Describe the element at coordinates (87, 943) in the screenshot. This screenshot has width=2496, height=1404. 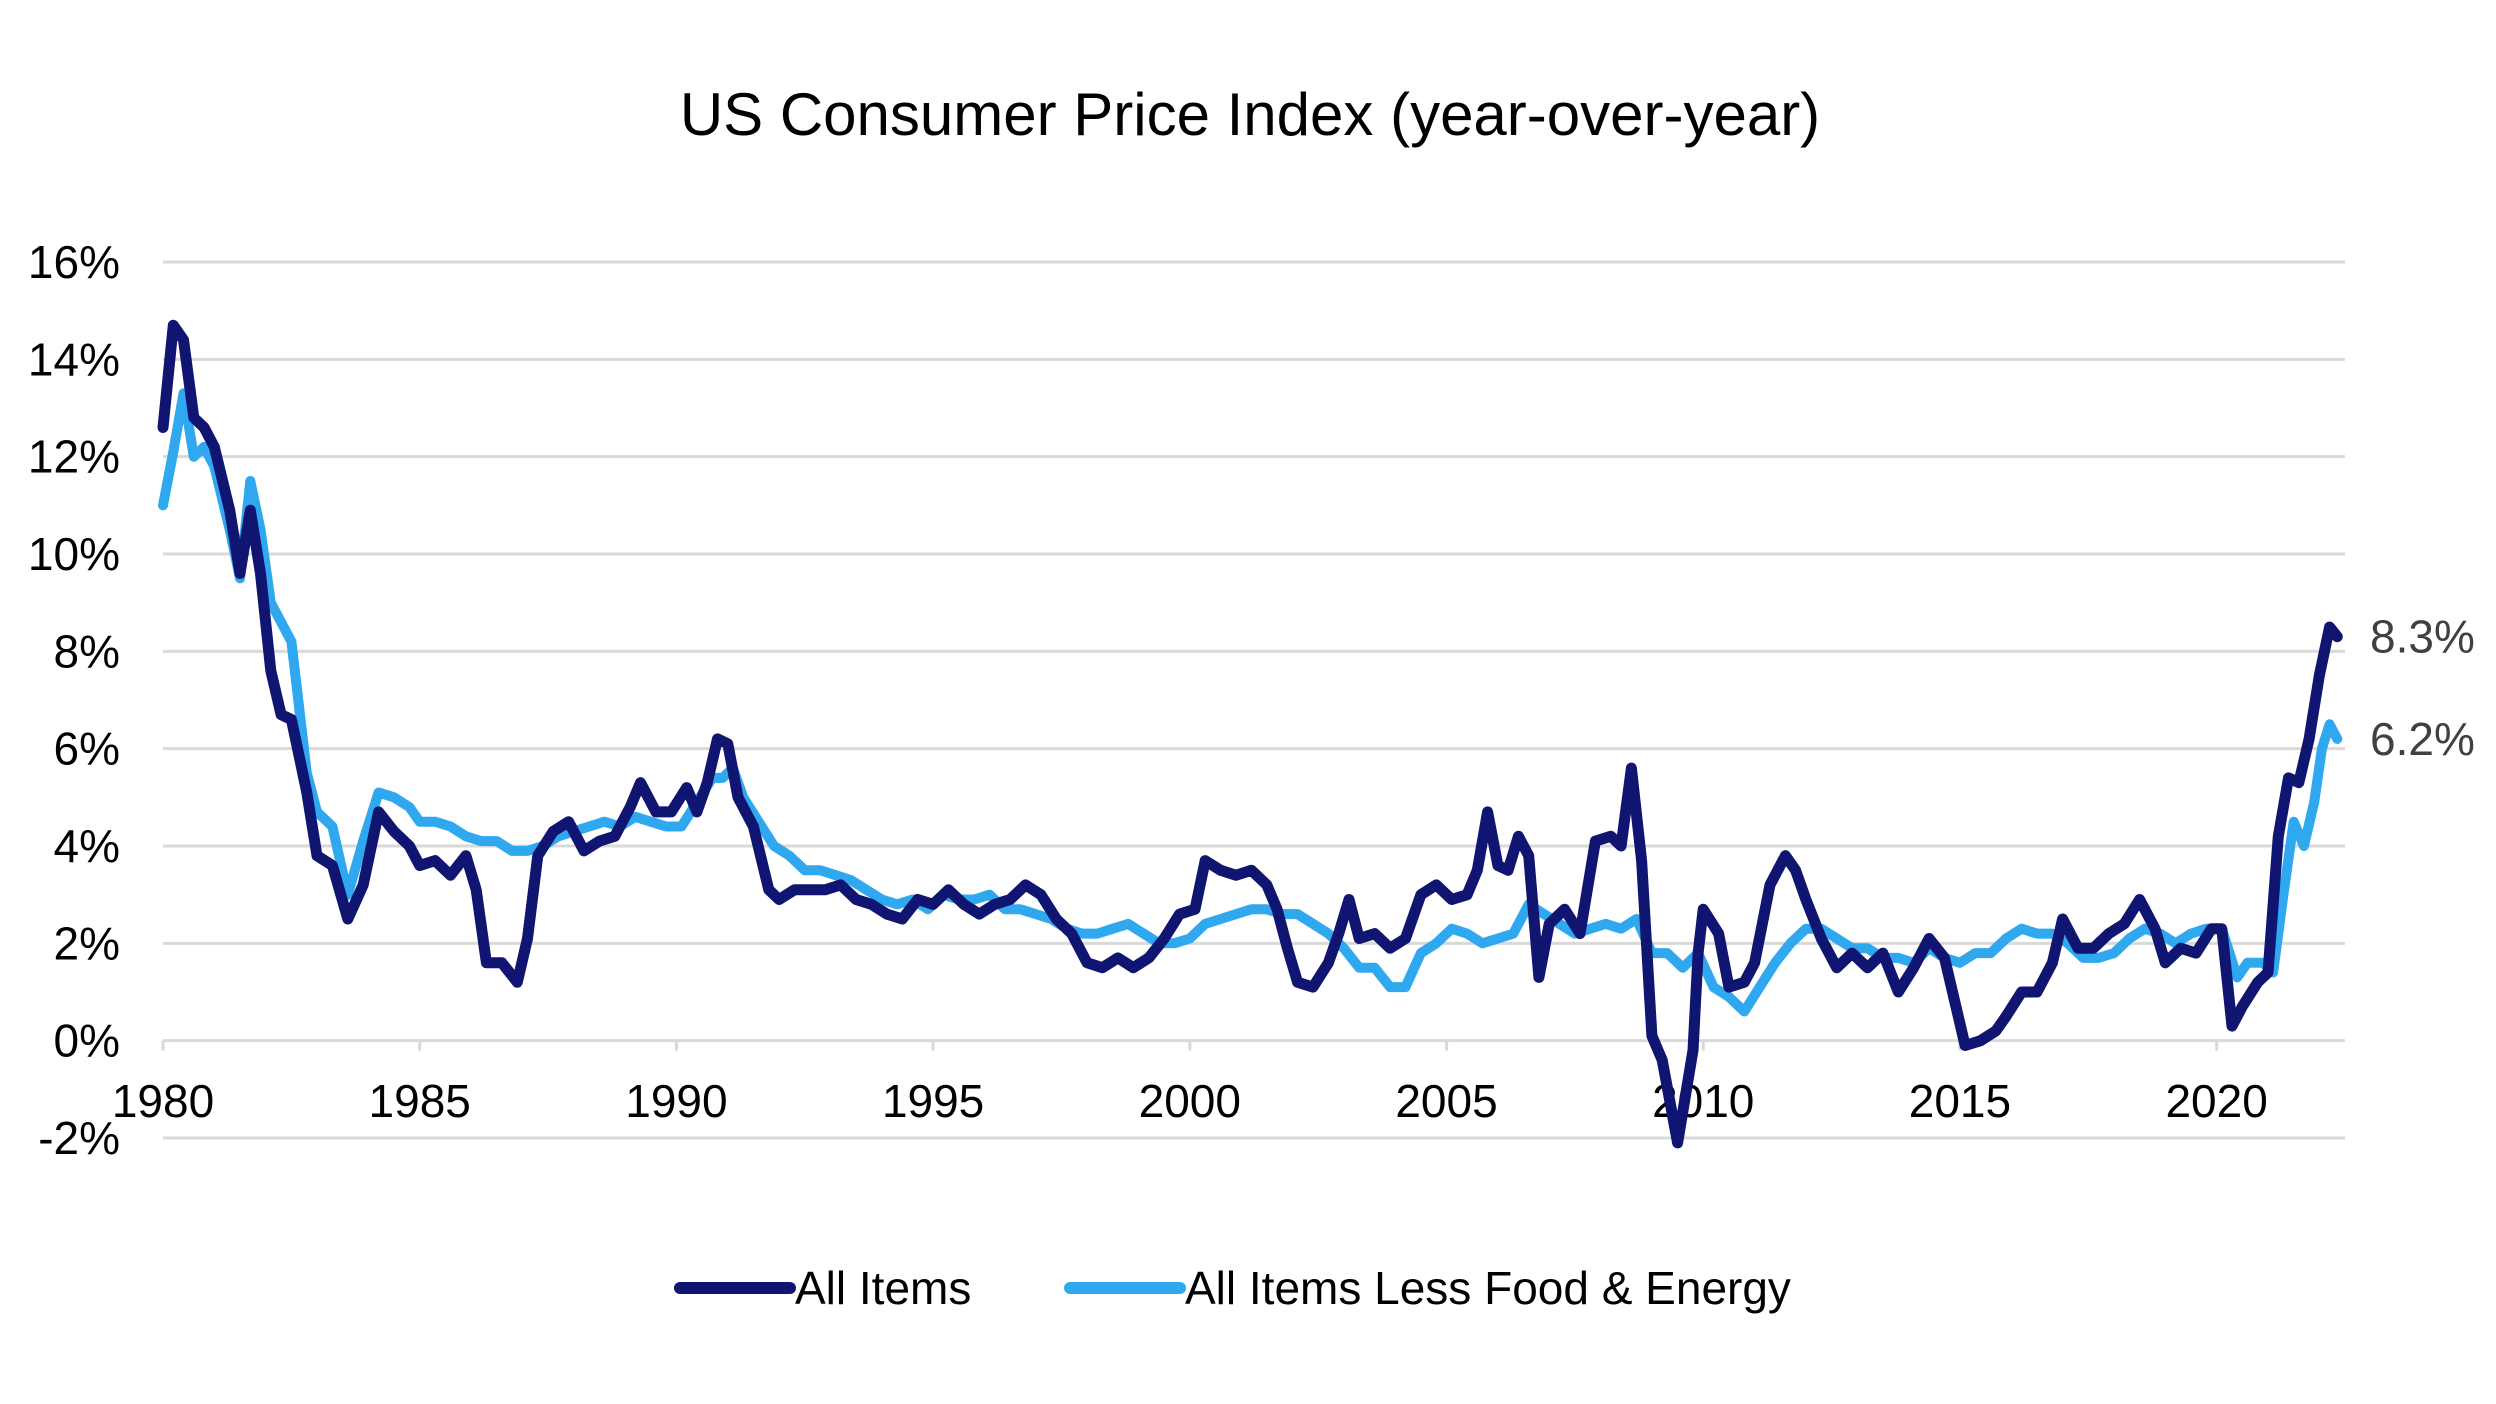
I see `y-tick-label-2: 2%` at that location.